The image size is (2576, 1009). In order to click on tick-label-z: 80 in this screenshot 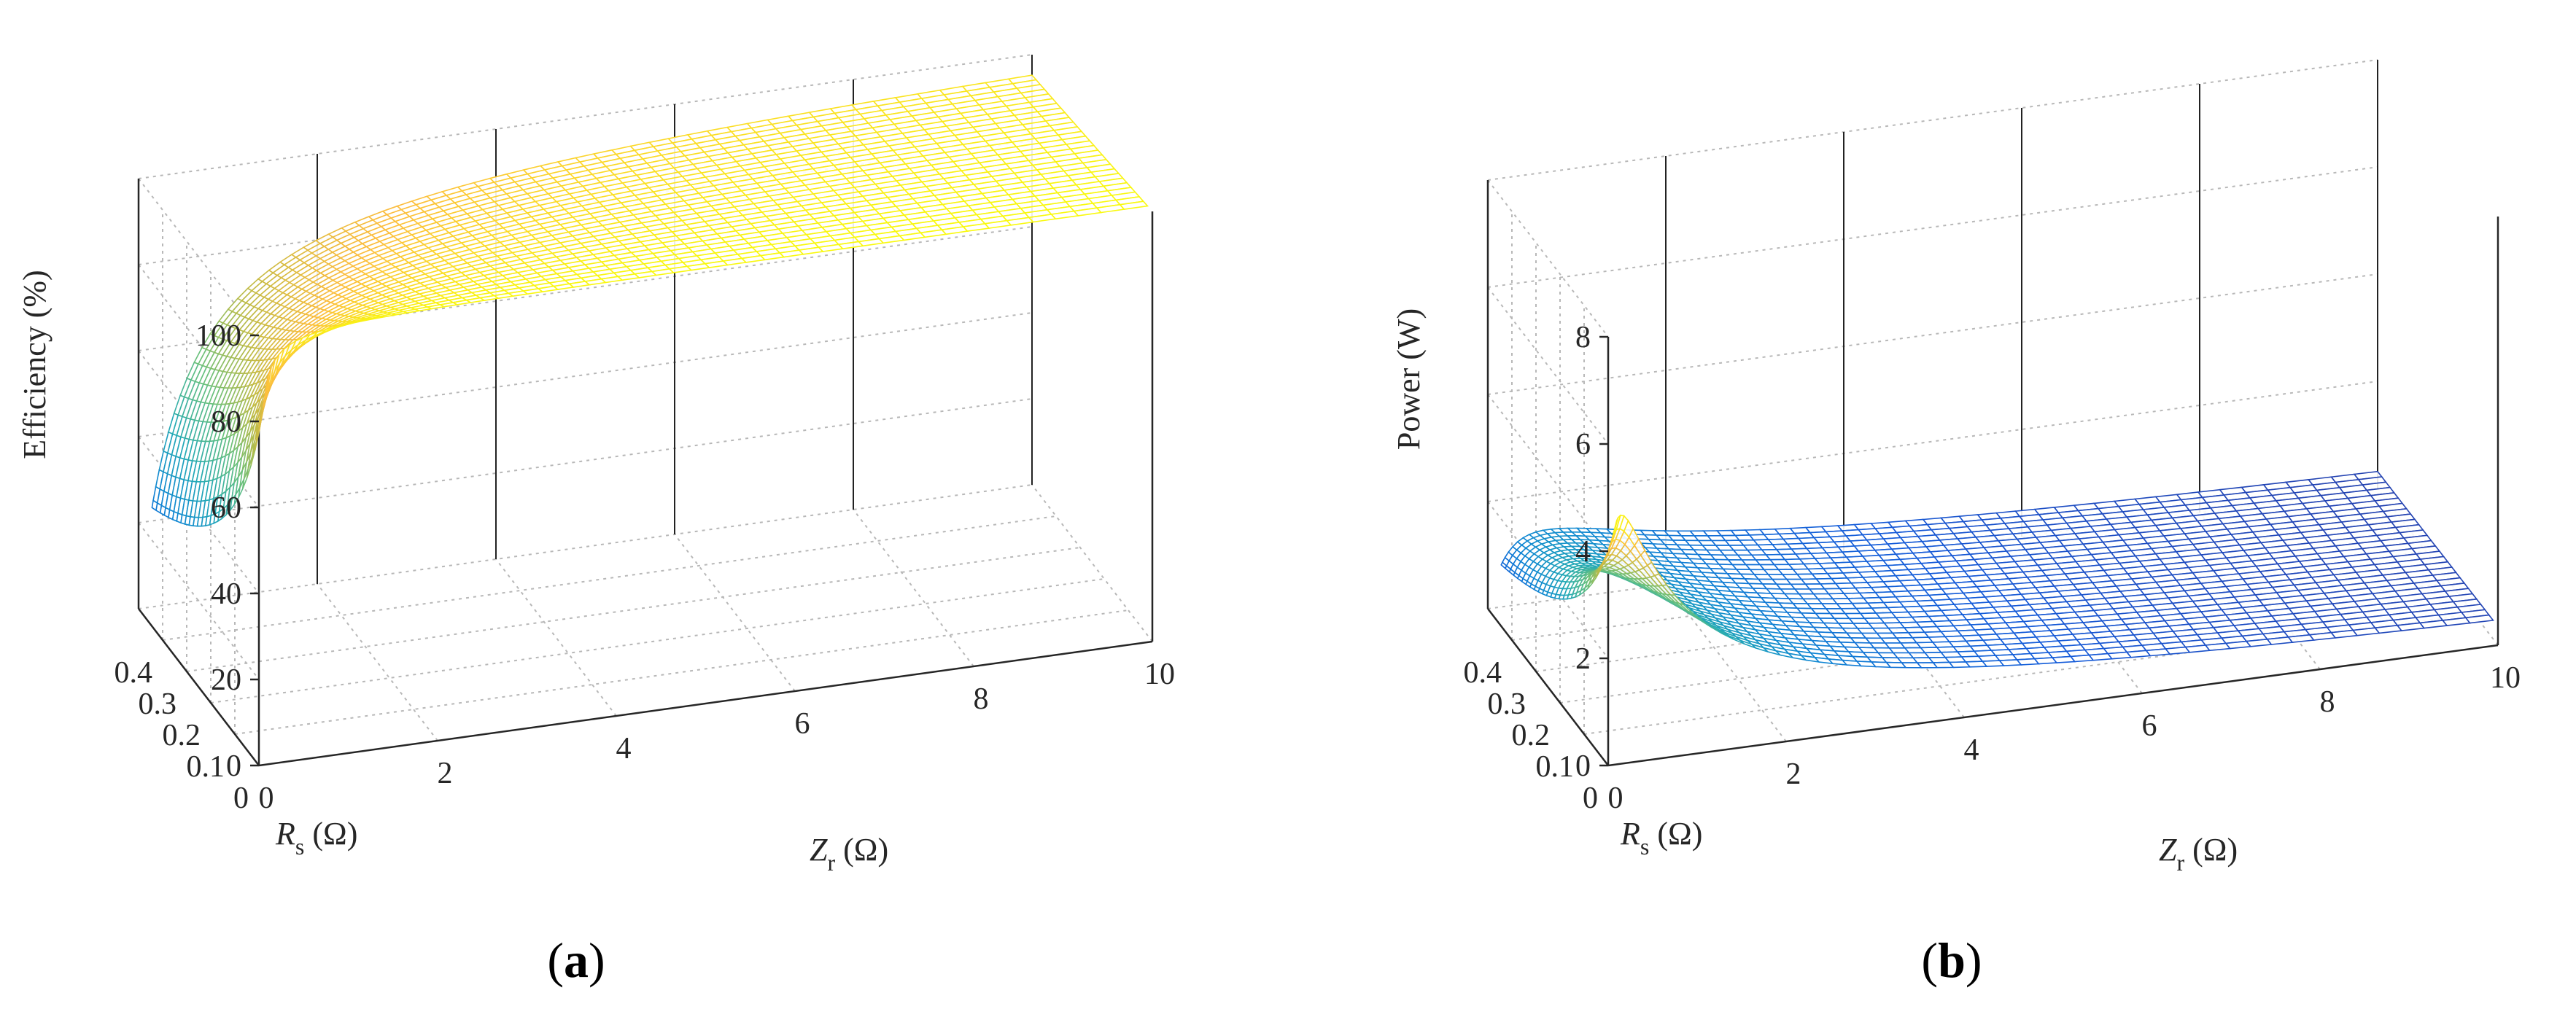, I will do `click(226, 422)`.